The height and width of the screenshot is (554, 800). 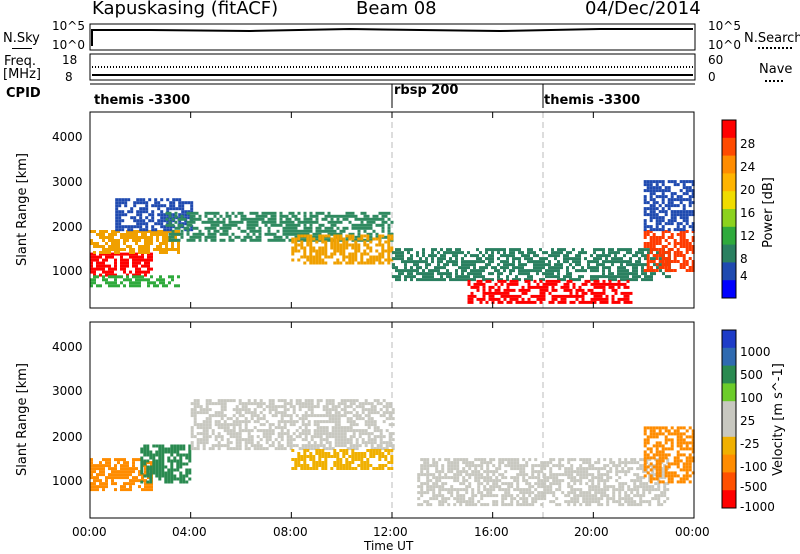 I want to click on power-ytick-3000: 3000, so click(x=67, y=182).